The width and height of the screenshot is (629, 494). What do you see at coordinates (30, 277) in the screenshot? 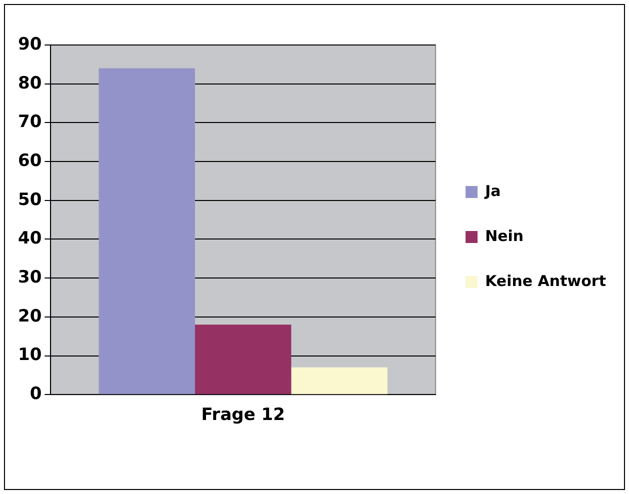
I see `y-tick-label: 30` at bounding box center [30, 277].